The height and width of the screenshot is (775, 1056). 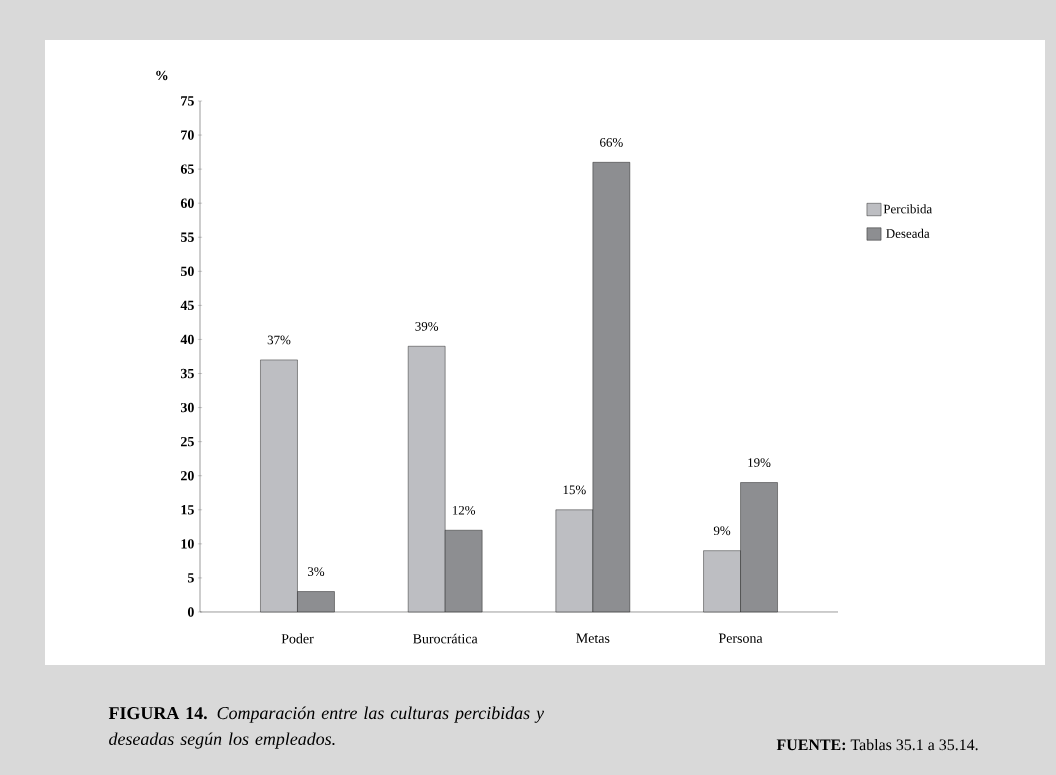 What do you see at coordinates (162, 75) in the screenshot?
I see `y-axis-title: %` at bounding box center [162, 75].